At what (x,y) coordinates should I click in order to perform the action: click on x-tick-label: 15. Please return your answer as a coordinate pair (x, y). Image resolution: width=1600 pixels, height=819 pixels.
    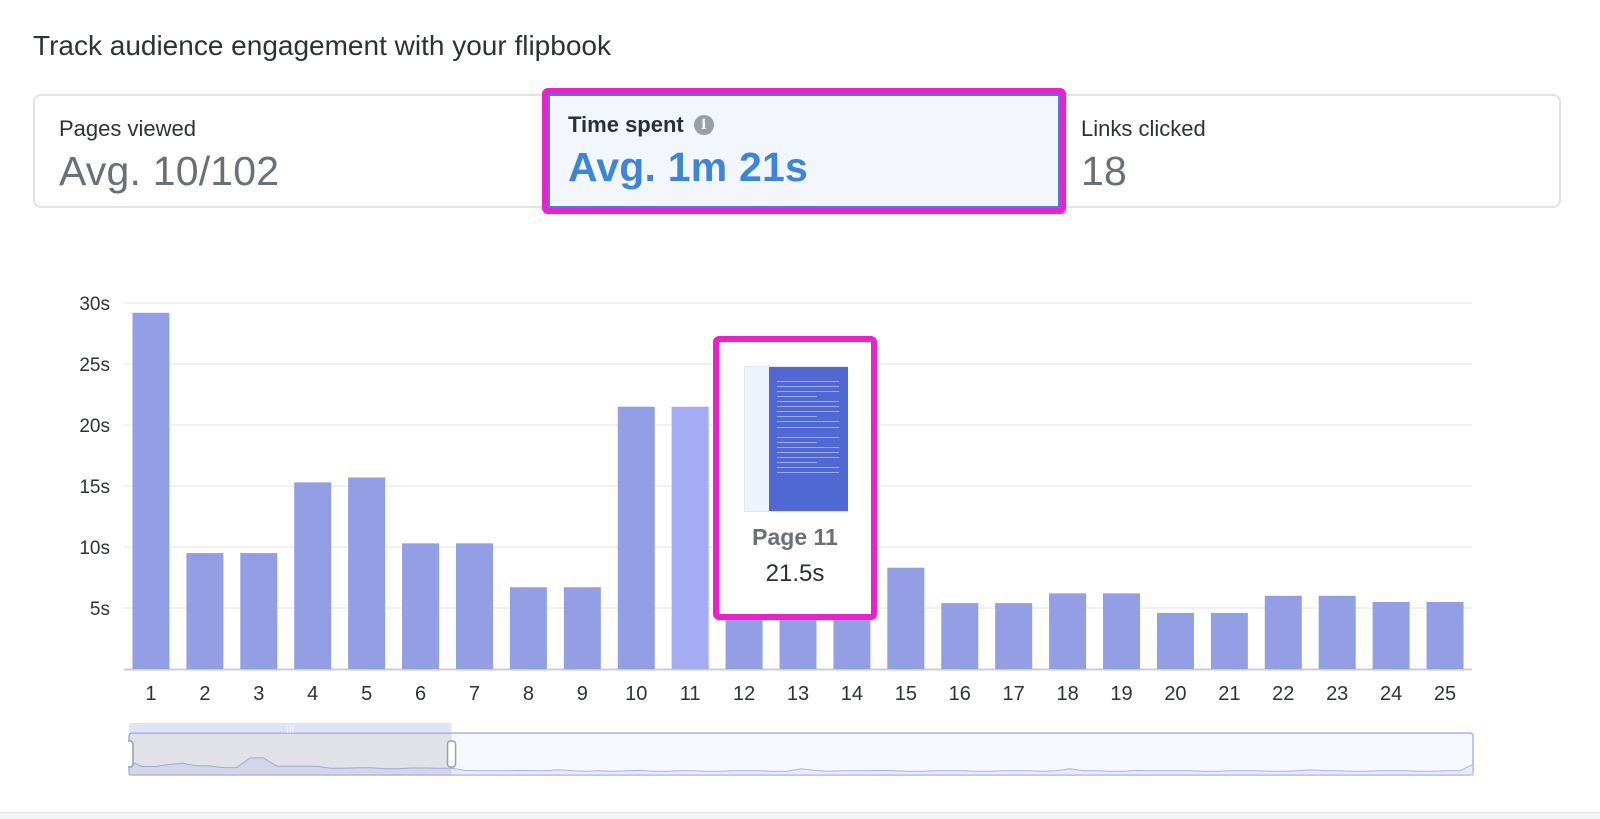
    Looking at the image, I should click on (906, 694).